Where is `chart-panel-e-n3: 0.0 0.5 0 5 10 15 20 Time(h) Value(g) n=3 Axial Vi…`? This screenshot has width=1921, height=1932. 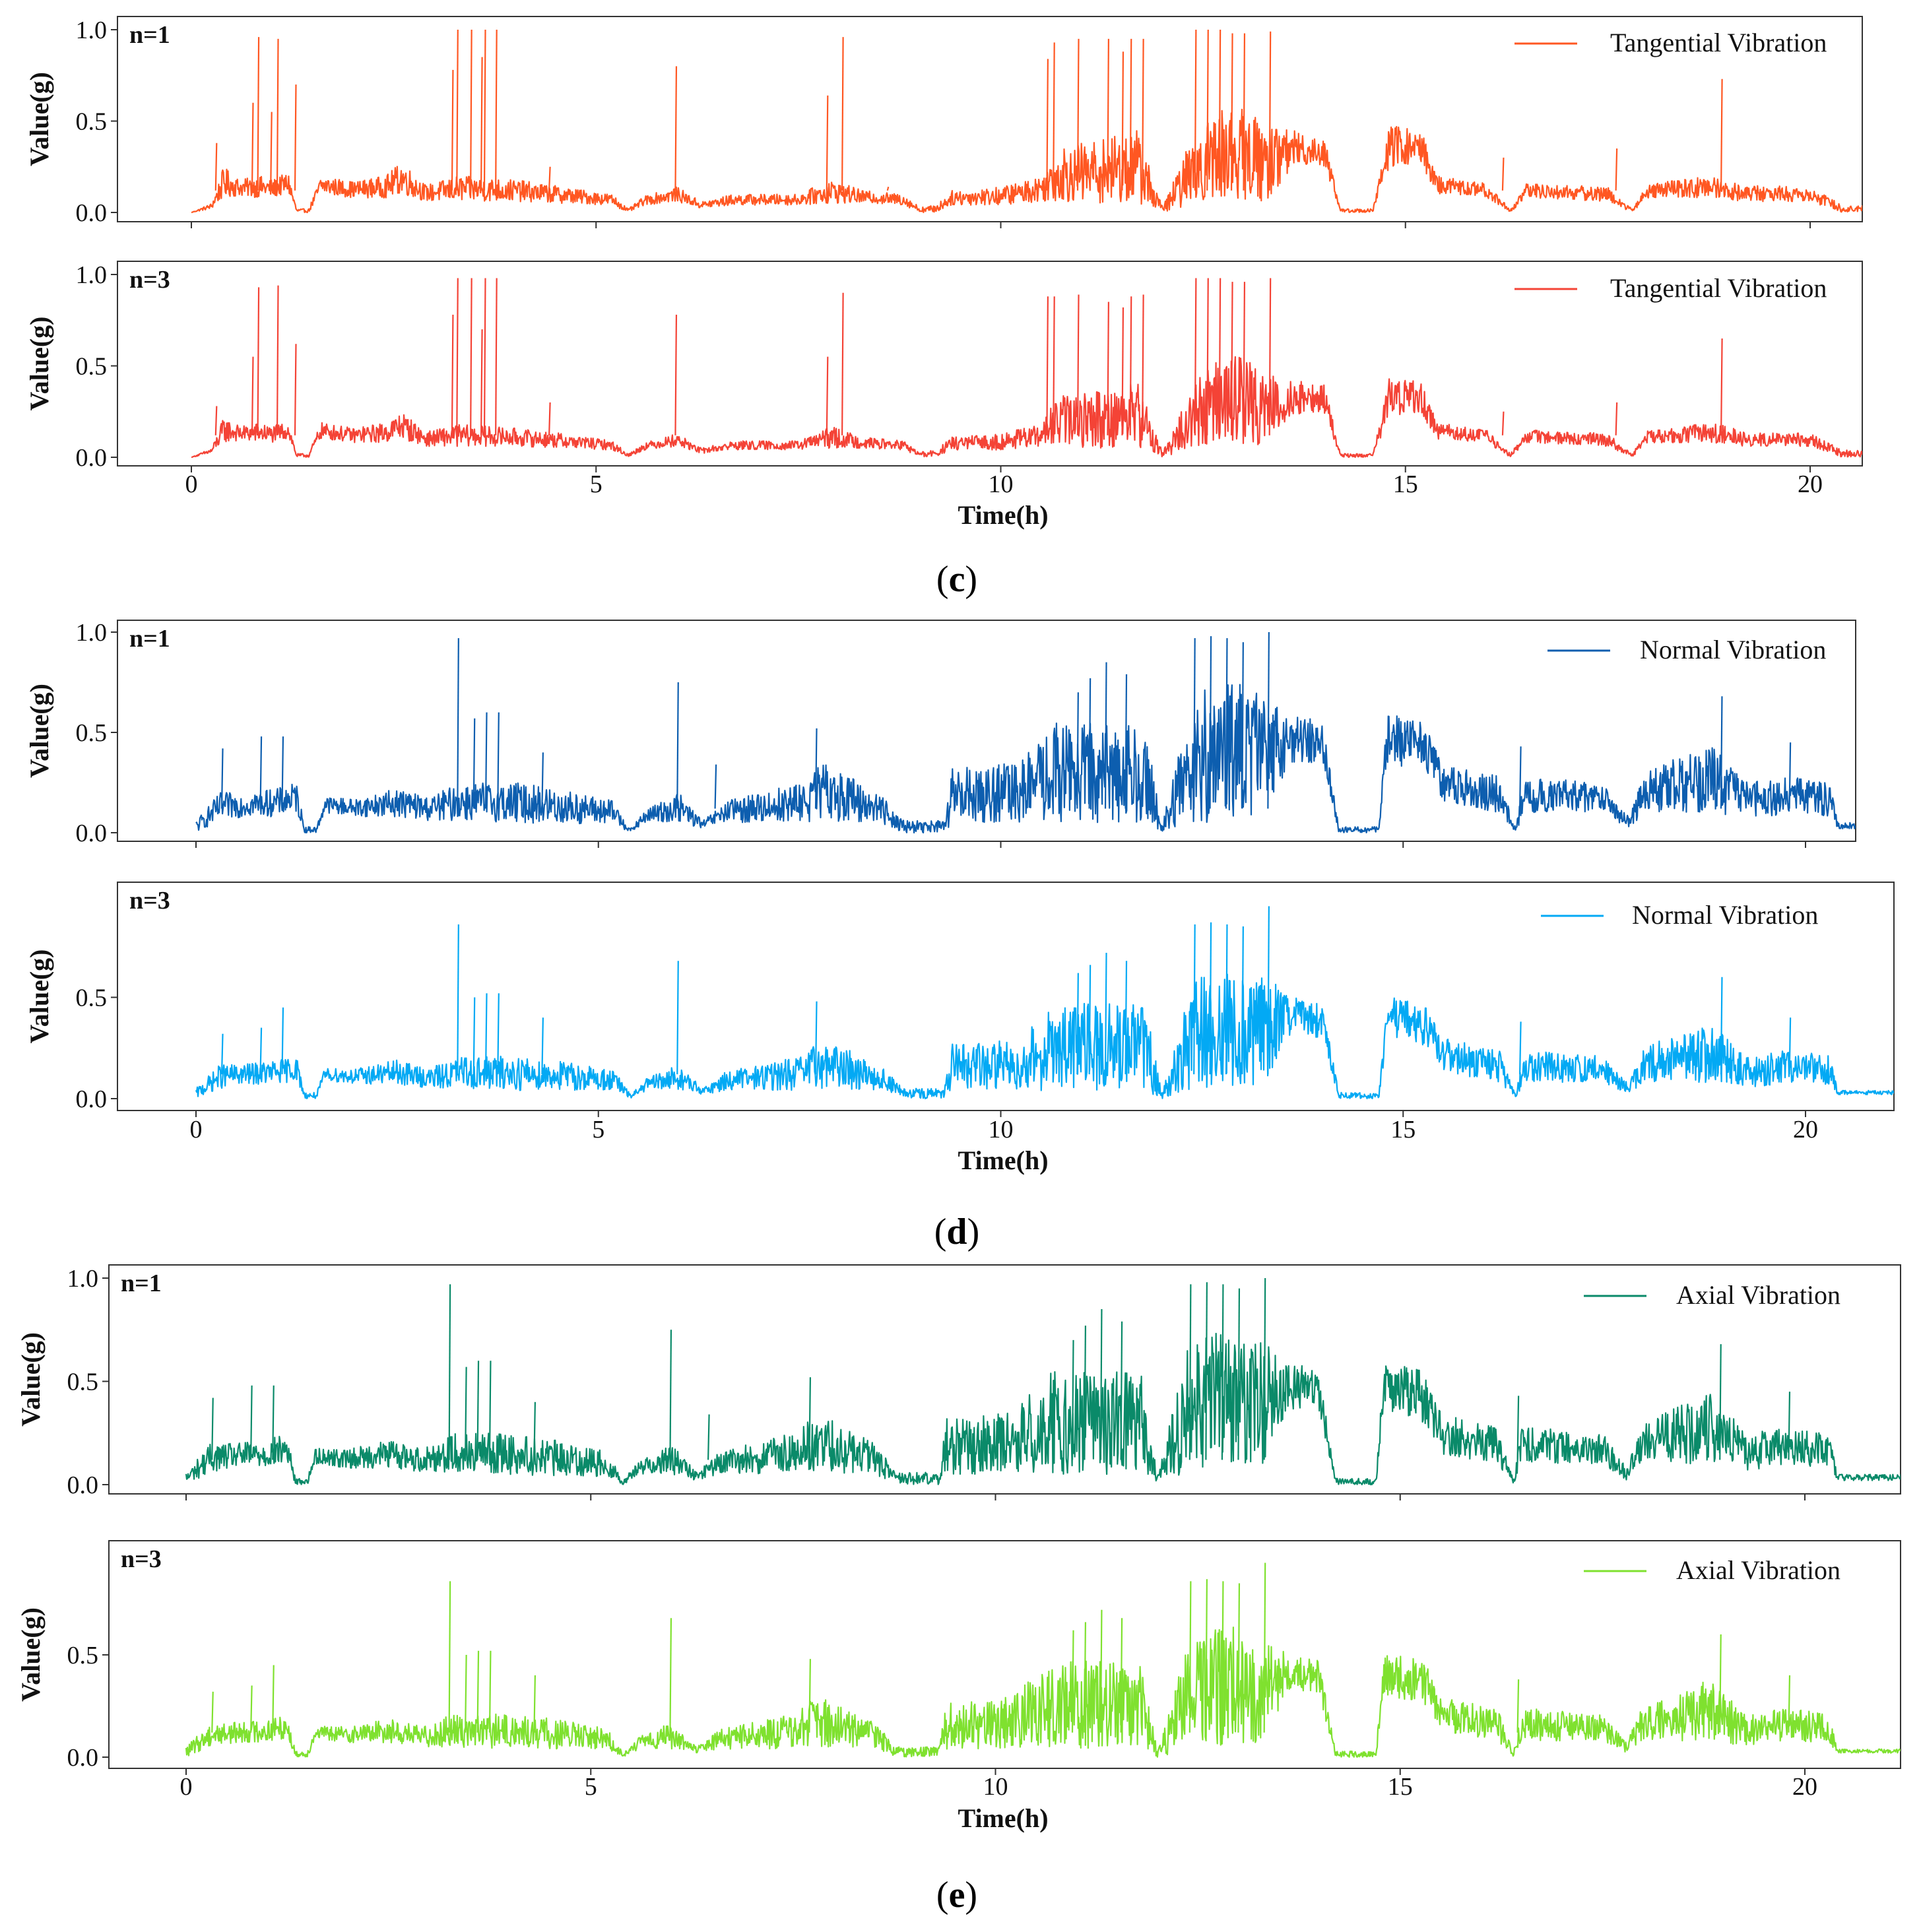
chart-panel-e-n3: 0.0 0.5 0 5 10 15 20 Time(h) Value(g) n=3 Axial Vi… is located at coordinates (958, 1686).